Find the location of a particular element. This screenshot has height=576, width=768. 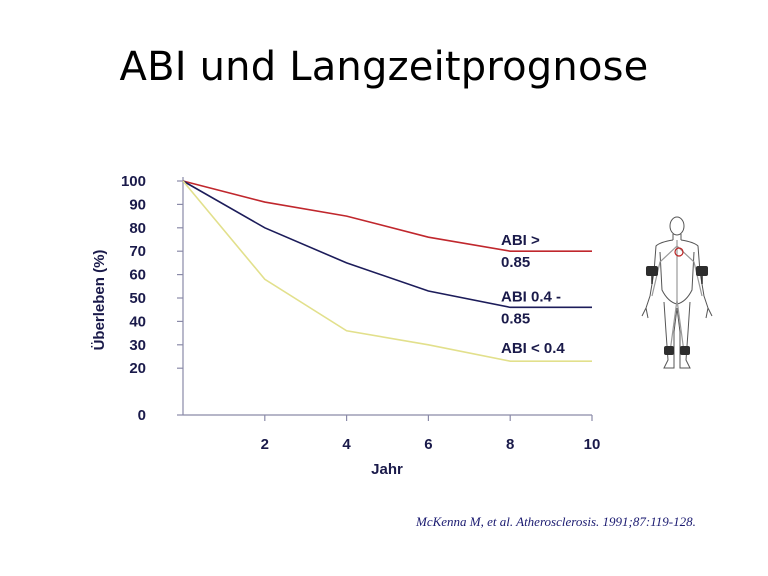

x-tick-label: 6 is located at coordinates (428, 444).